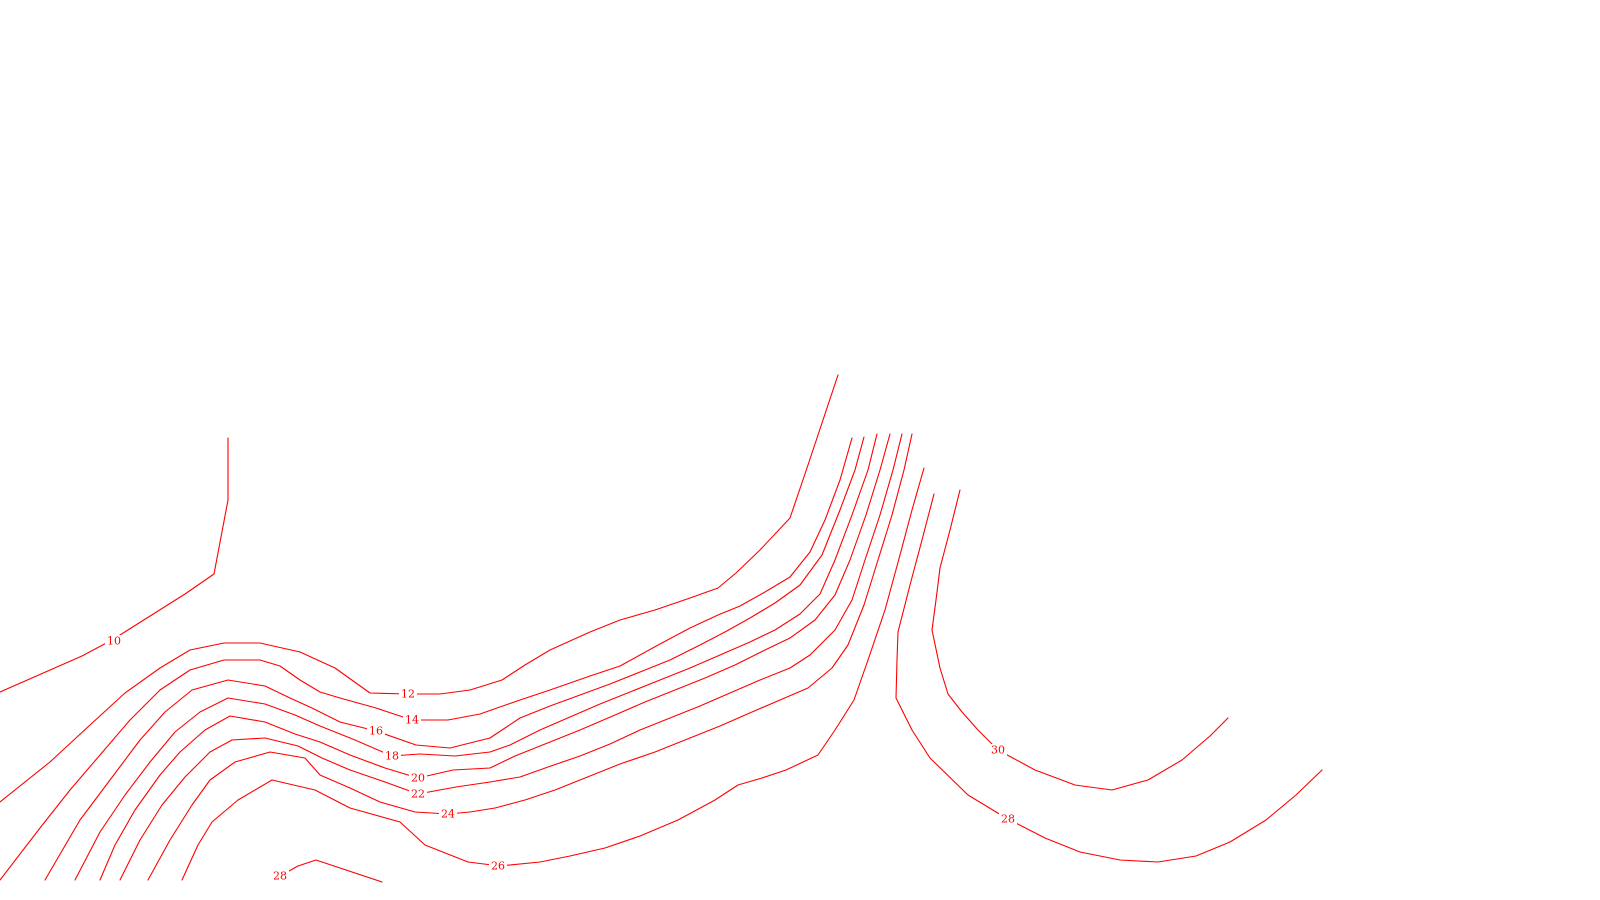 The width and height of the screenshot is (1600, 900). I want to click on contour-26-label-mask, so click(498, 866).